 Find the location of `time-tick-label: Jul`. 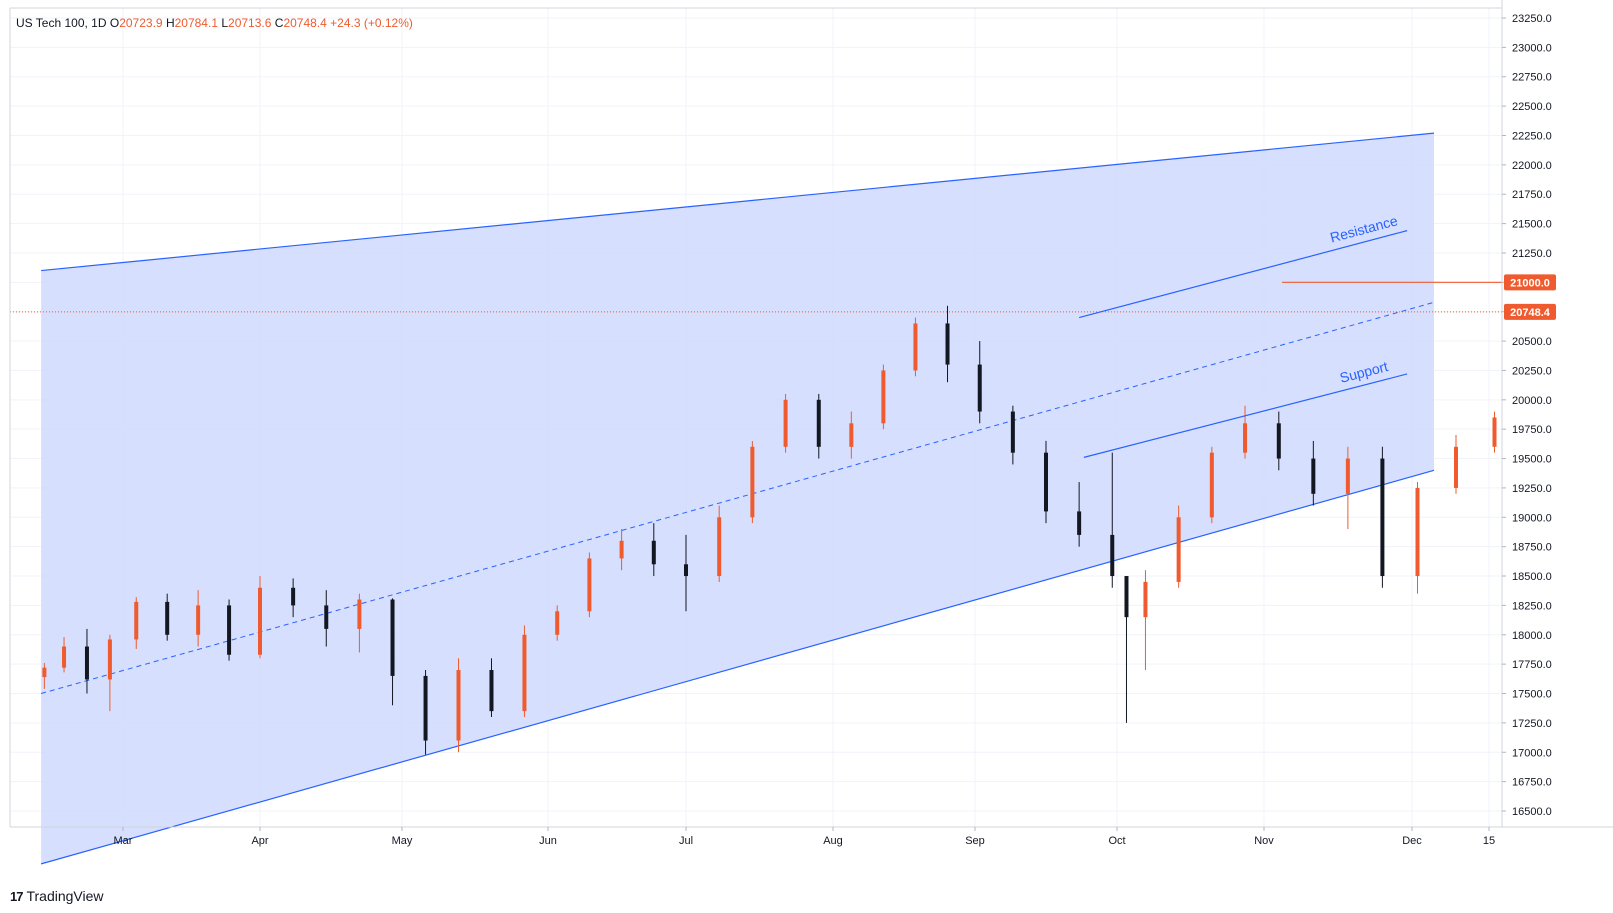

time-tick-label: Jul is located at coordinates (686, 841).